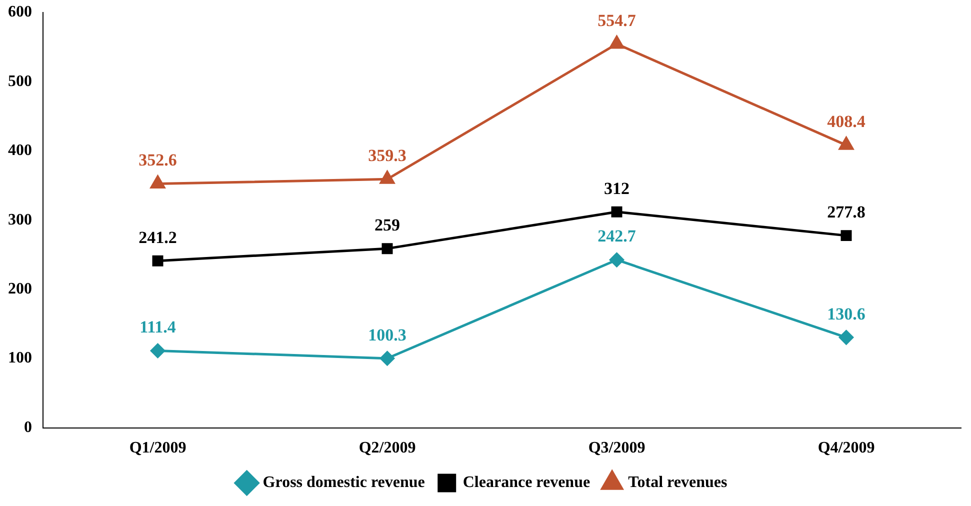 This screenshot has height=506, width=971. What do you see at coordinates (20, 358) in the screenshot?
I see `y-tick-label: 100` at bounding box center [20, 358].